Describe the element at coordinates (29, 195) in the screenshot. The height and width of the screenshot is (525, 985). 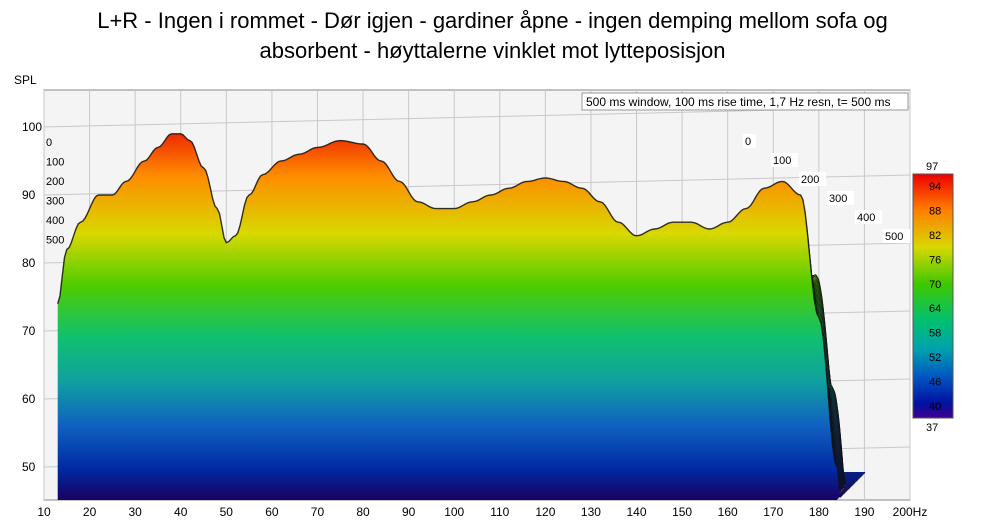
I see `y-tick-label: 90` at that location.